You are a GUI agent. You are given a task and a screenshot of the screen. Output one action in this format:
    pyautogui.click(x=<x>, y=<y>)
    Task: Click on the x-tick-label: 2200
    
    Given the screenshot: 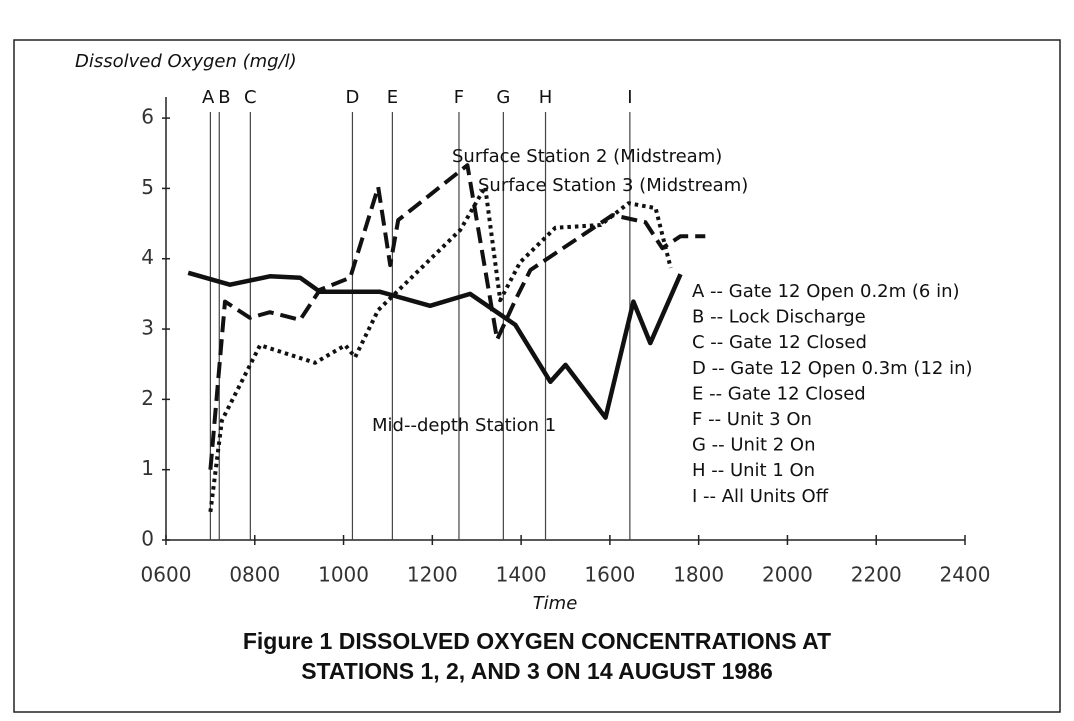 What is the action you would take?
    pyautogui.click(x=876, y=575)
    